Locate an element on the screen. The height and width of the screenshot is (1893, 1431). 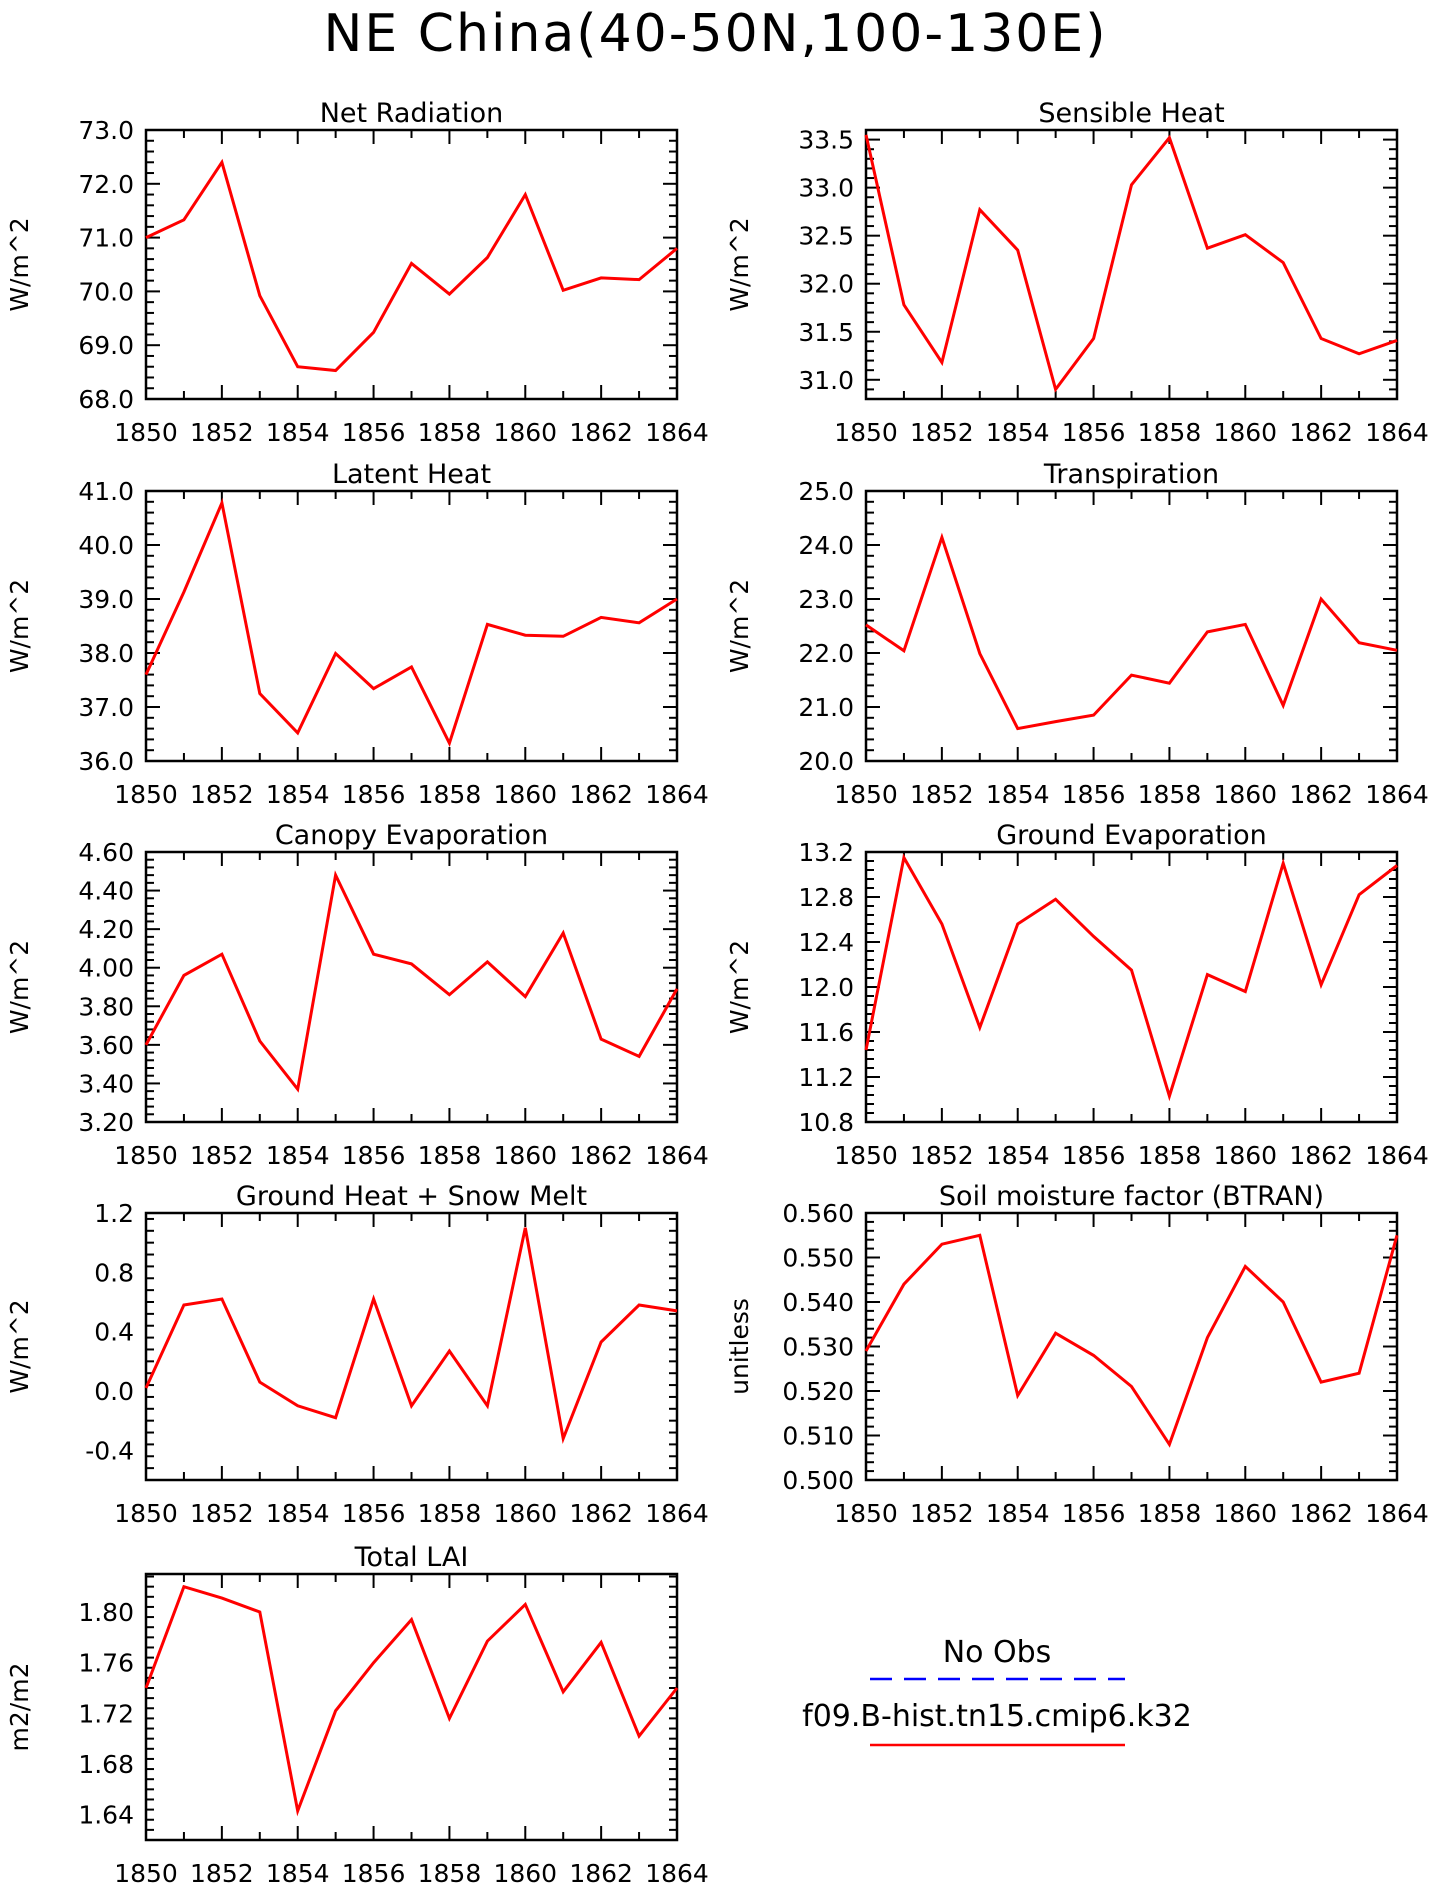
y-tick-label: 4.00 is located at coordinates (106, 968).